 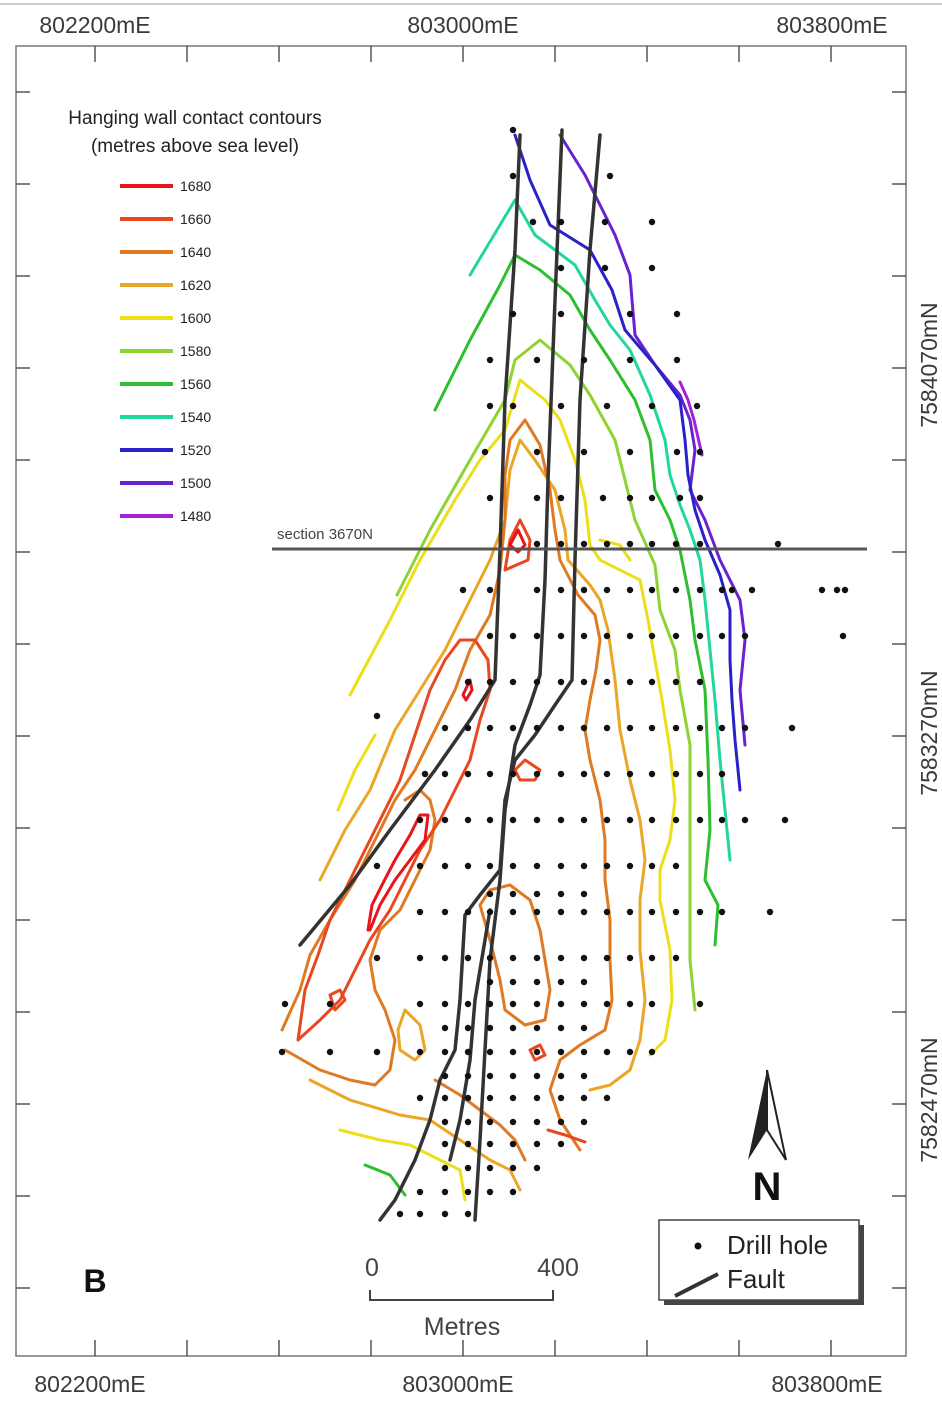 What do you see at coordinates (462, 1327) in the screenshot?
I see `scale-unit-label: Metres` at bounding box center [462, 1327].